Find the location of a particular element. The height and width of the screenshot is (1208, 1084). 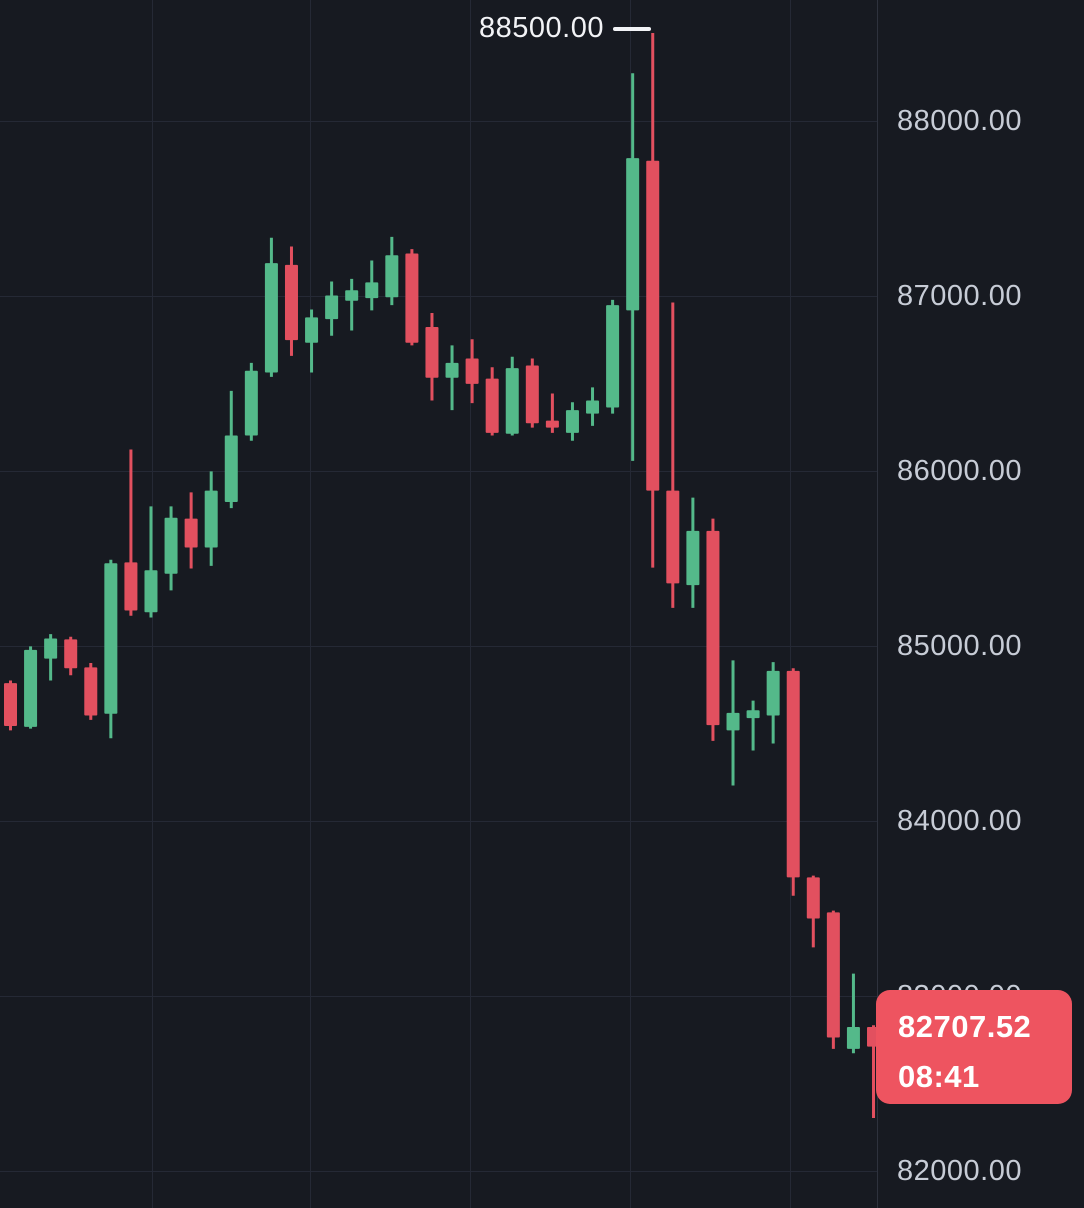

last-price-badge: 82707.52 08:41 is located at coordinates (974, 1047).